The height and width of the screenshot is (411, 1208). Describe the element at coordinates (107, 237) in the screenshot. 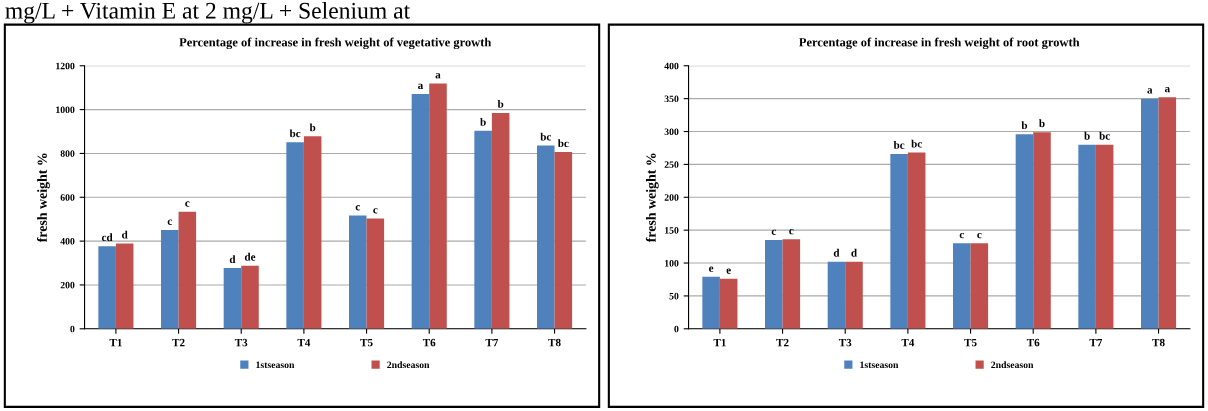

I see `data-label: cd` at that location.